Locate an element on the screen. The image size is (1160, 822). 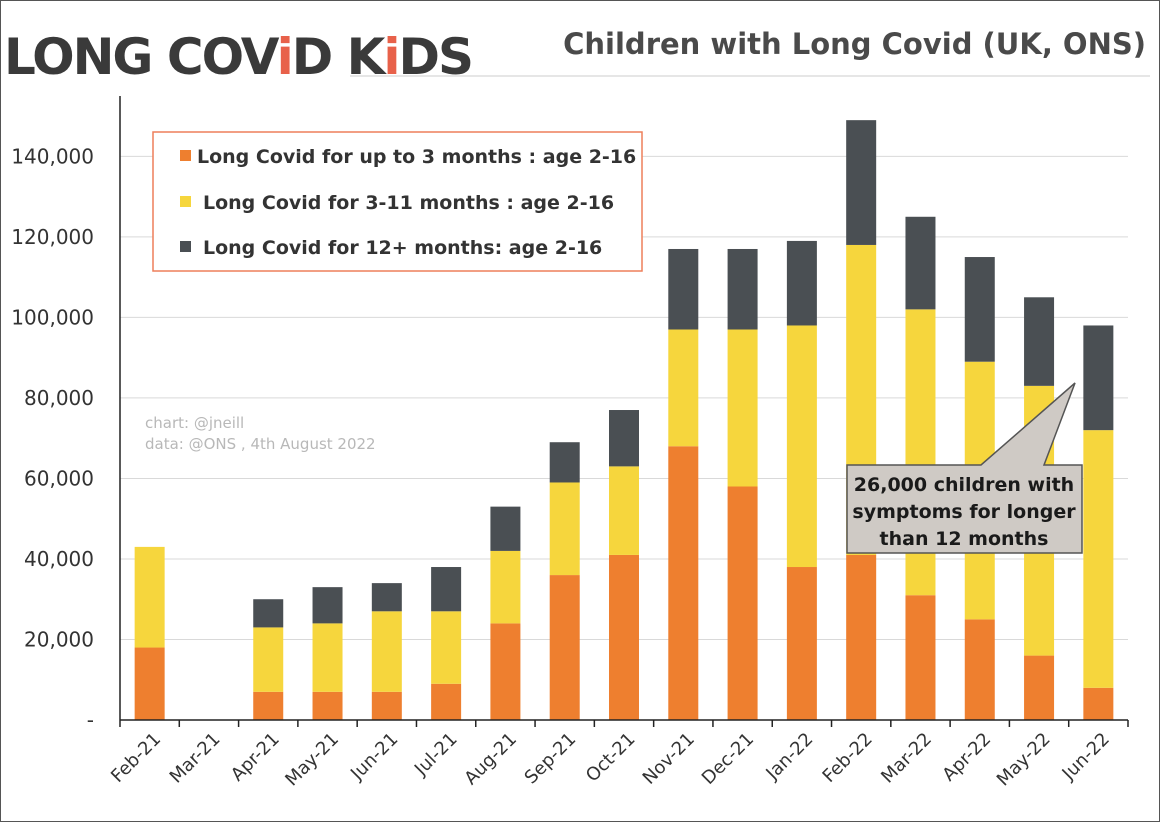
logo-part-5: DS is located at coordinates (436, 57).